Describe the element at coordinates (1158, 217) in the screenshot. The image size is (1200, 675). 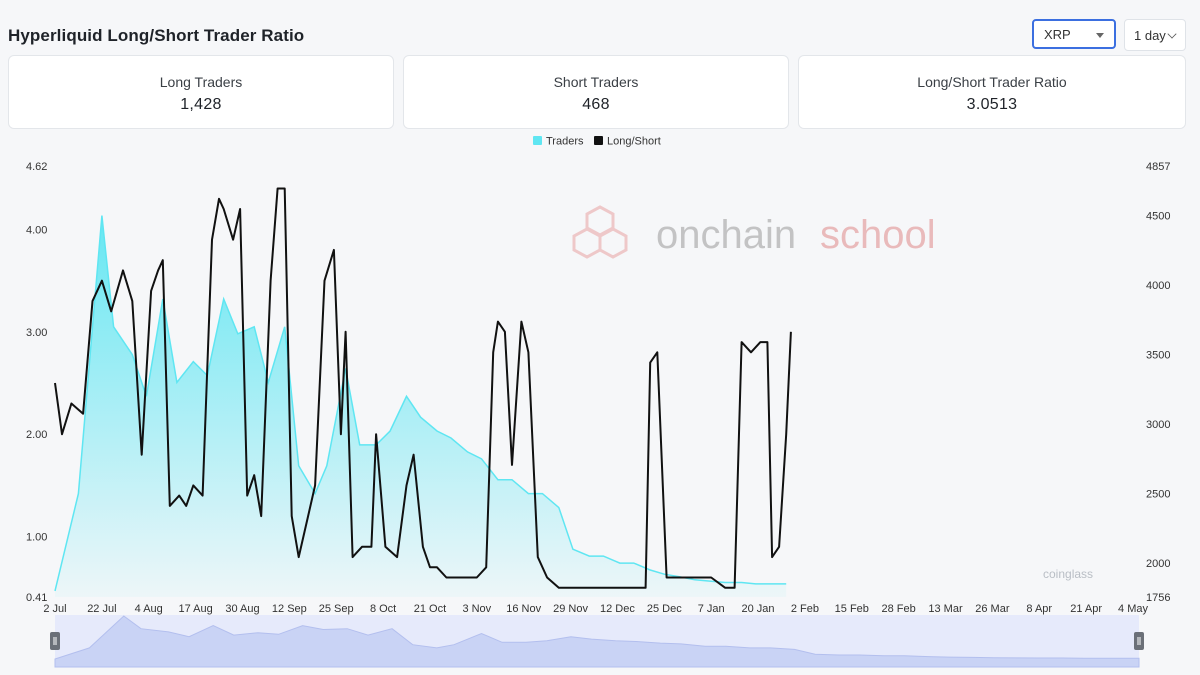
I see `y-right-tick-label: 4500` at that location.